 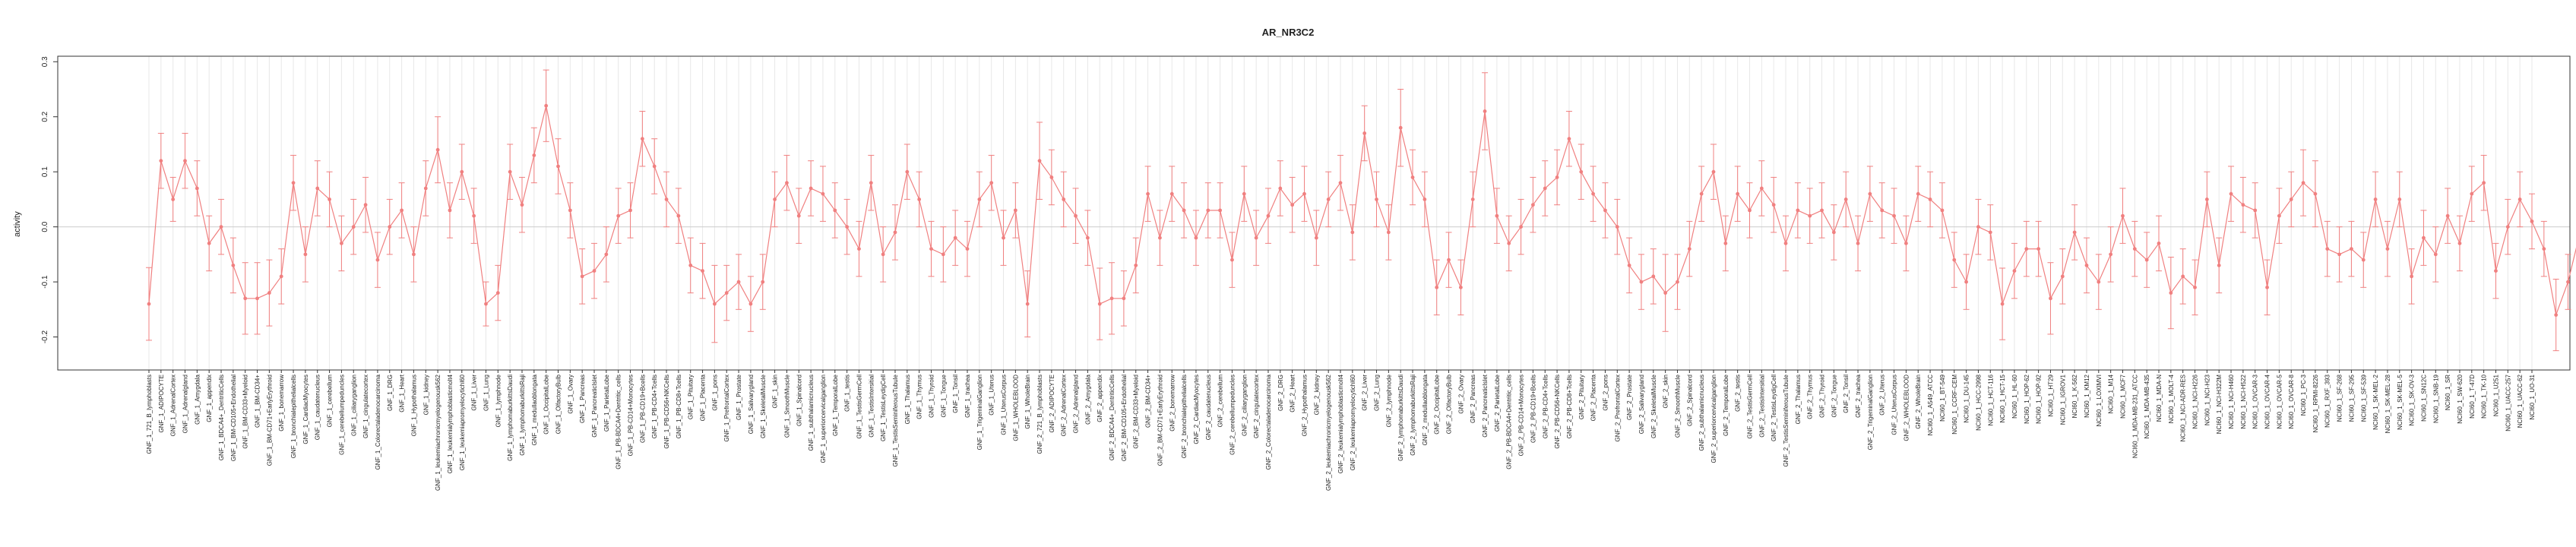 What do you see at coordinates (1822, 396) in the screenshot?
I see `x-tick-label: GNF_2_Thyroid` at bounding box center [1822, 396].